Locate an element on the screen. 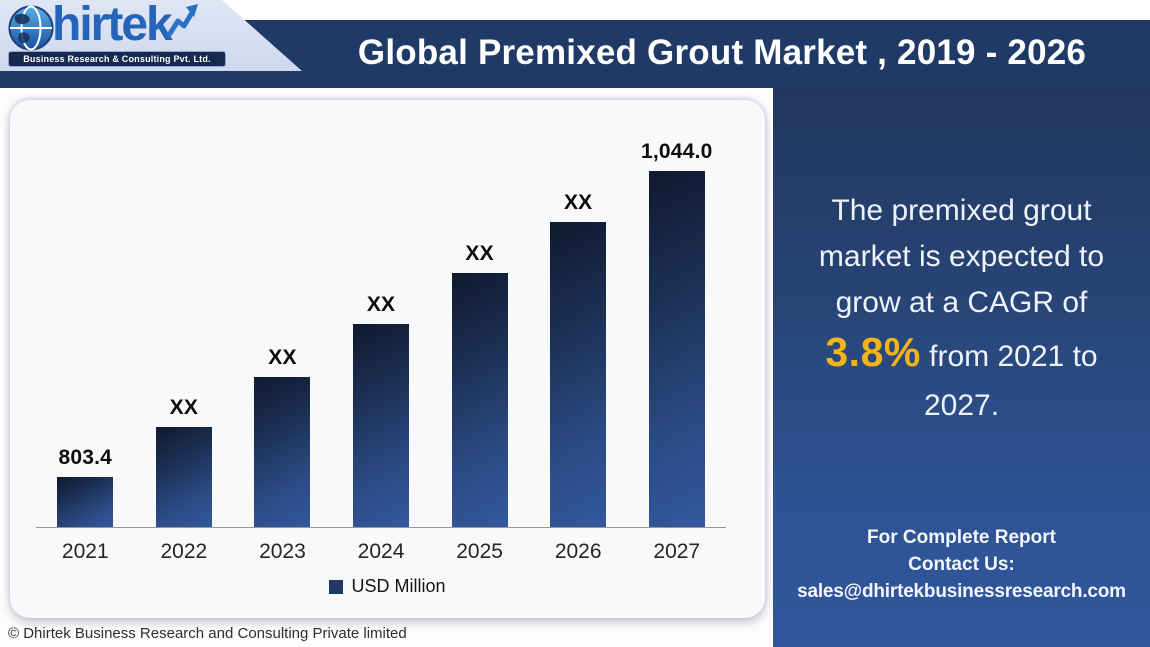  bar-column-2022: XX is located at coordinates (184, 313).